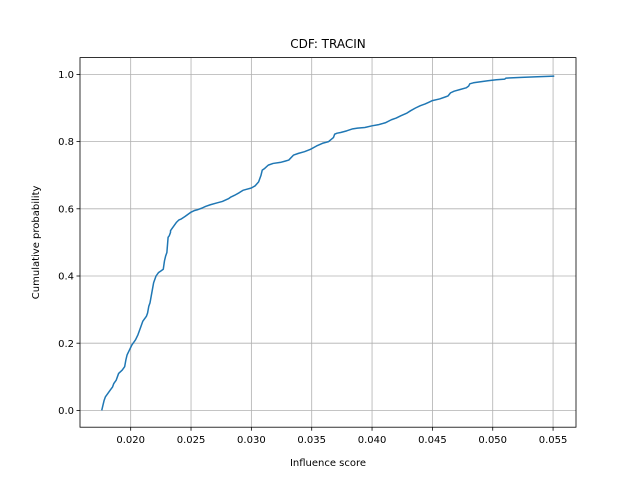  What do you see at coordinates (66, 411) in the screenshot?
I see `y-tick-label: 0.0` at bounding box center [66, 411].